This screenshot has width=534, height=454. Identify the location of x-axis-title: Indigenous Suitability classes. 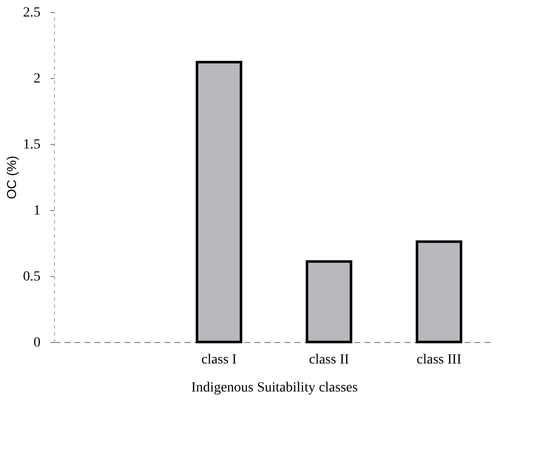
(274, 388).